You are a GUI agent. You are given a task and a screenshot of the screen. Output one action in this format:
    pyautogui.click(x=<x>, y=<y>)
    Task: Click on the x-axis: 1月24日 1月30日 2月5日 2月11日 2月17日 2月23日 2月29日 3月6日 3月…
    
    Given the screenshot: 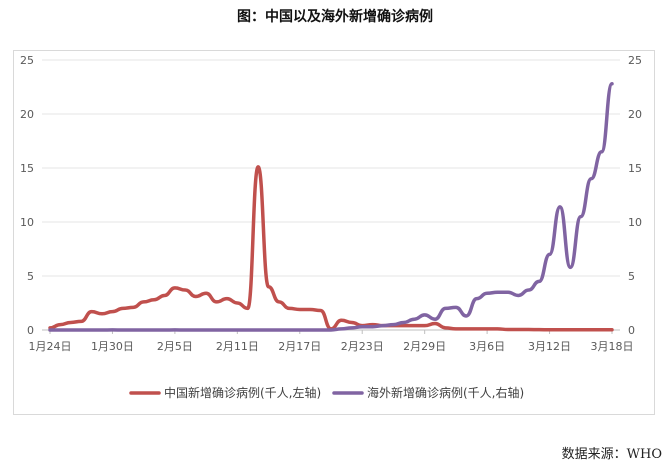 What is the action you would take?
    pyautogui.click(x=331, y=341)
    